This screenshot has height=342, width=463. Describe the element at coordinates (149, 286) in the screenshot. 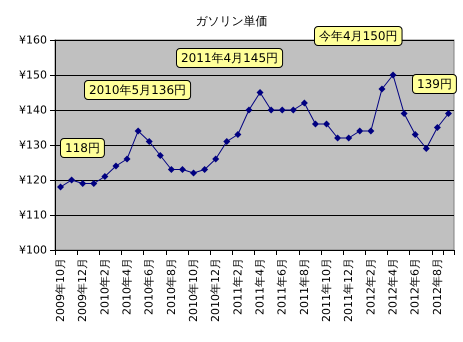

I see `x-tick-label: 2010年6月` at that location.